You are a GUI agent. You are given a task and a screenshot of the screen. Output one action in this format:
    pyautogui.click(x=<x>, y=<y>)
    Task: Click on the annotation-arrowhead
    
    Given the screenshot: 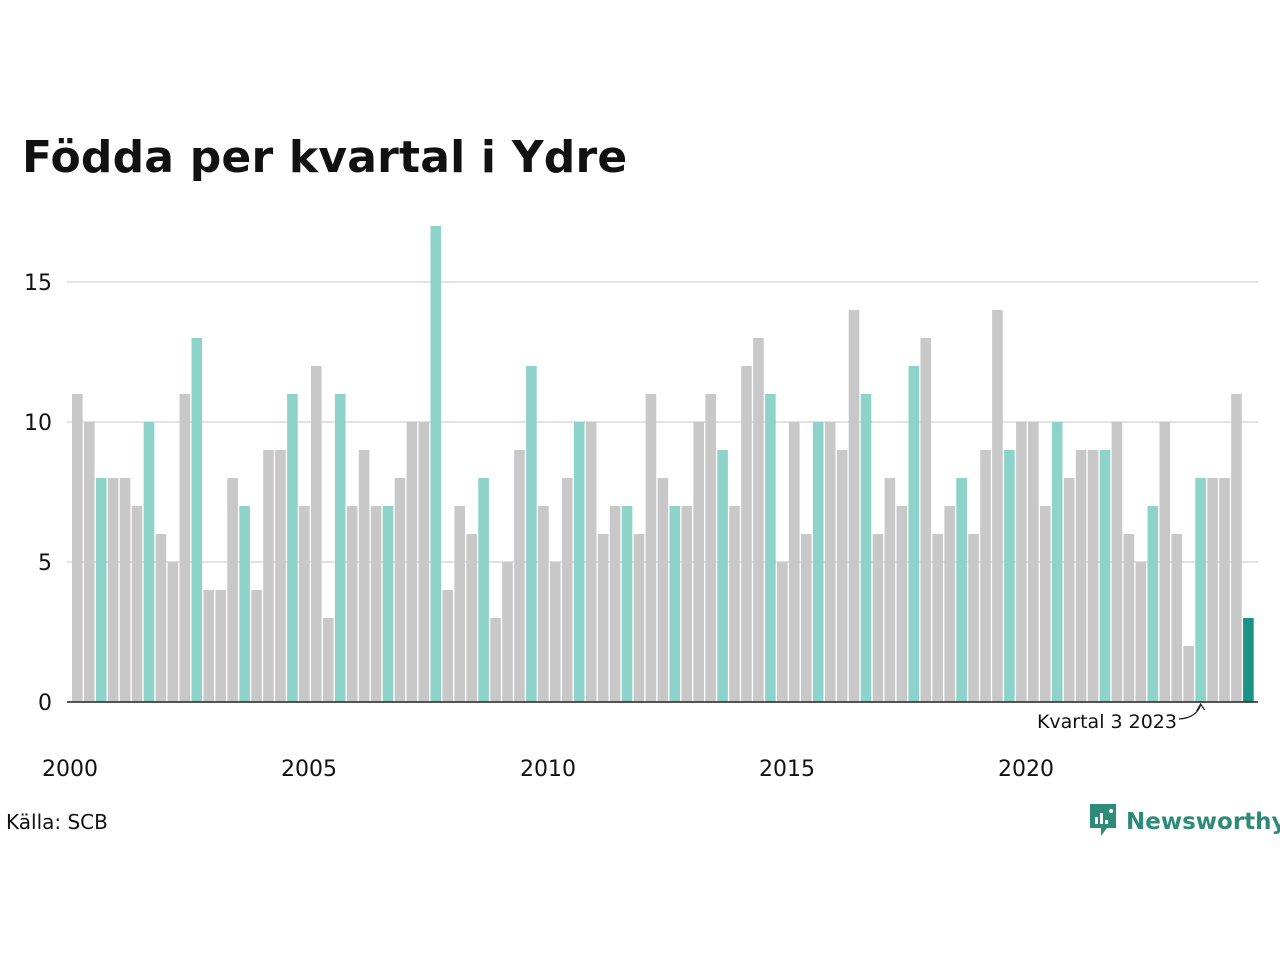 What is the action you would take?
    pyautogui.click(x=1201, y=707)
    